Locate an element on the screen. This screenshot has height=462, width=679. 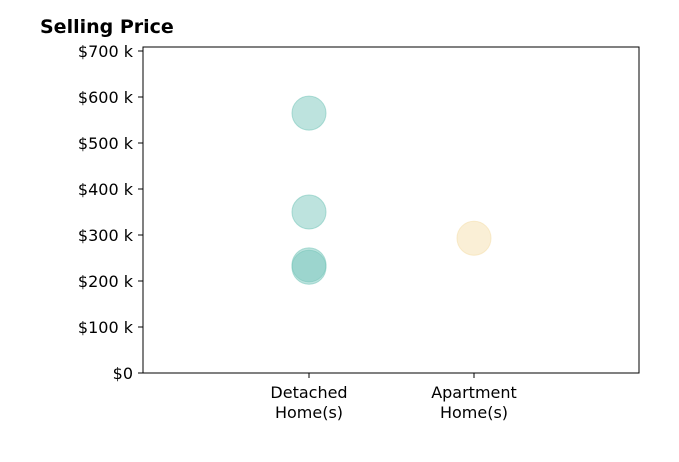
y-tick-label: $700 k is located at coordinates (106, 51).